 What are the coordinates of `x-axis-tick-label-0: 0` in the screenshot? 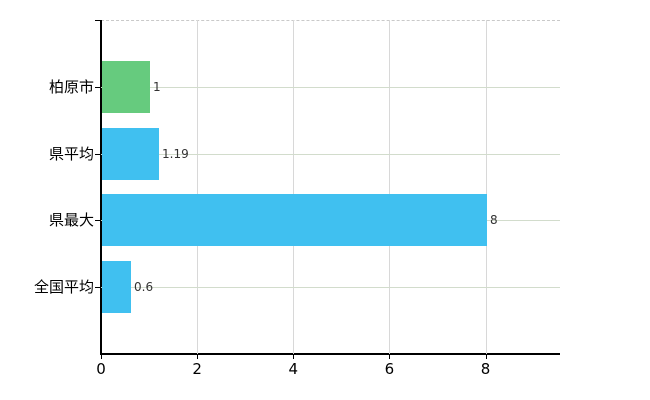 It's located at (101, 369).